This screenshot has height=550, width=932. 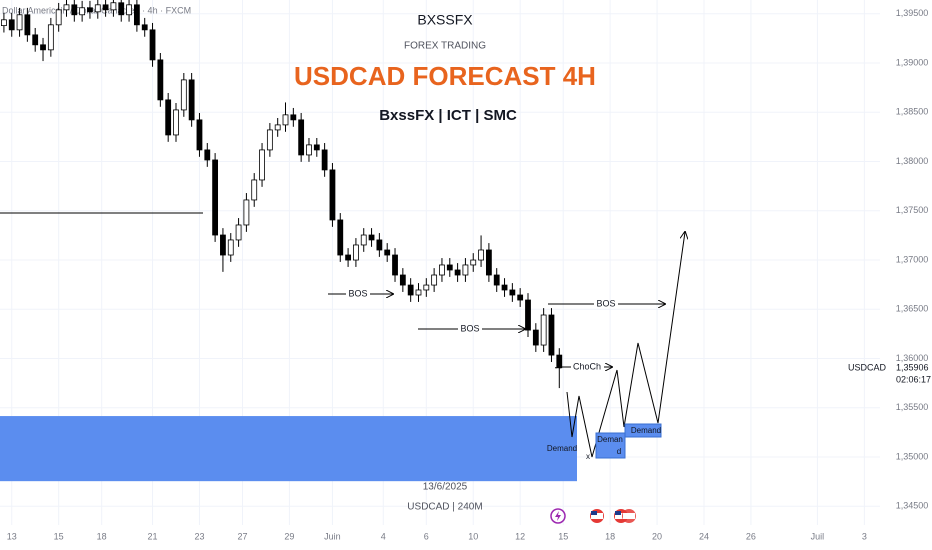 I want to click on y-tick-label: 1,37000, so click(x=912, y=259).